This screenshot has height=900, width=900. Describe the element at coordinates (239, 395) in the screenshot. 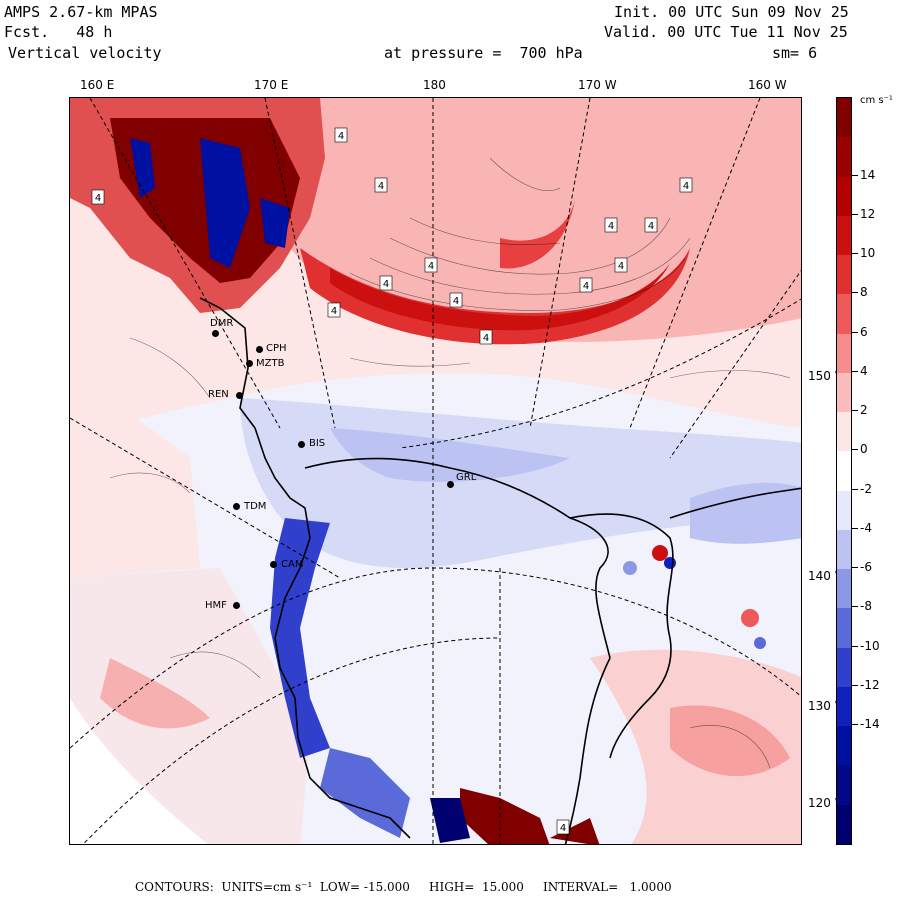

I see `station-dot-ren` at that location.